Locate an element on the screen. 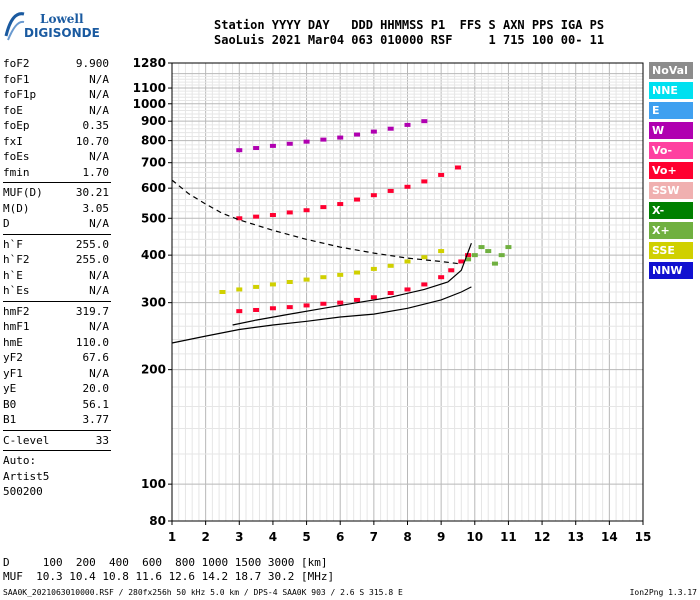 Image resolution: width=700 pixels, height=600 pixels. param-value: 56.1 is located at coordinates (96, 404).